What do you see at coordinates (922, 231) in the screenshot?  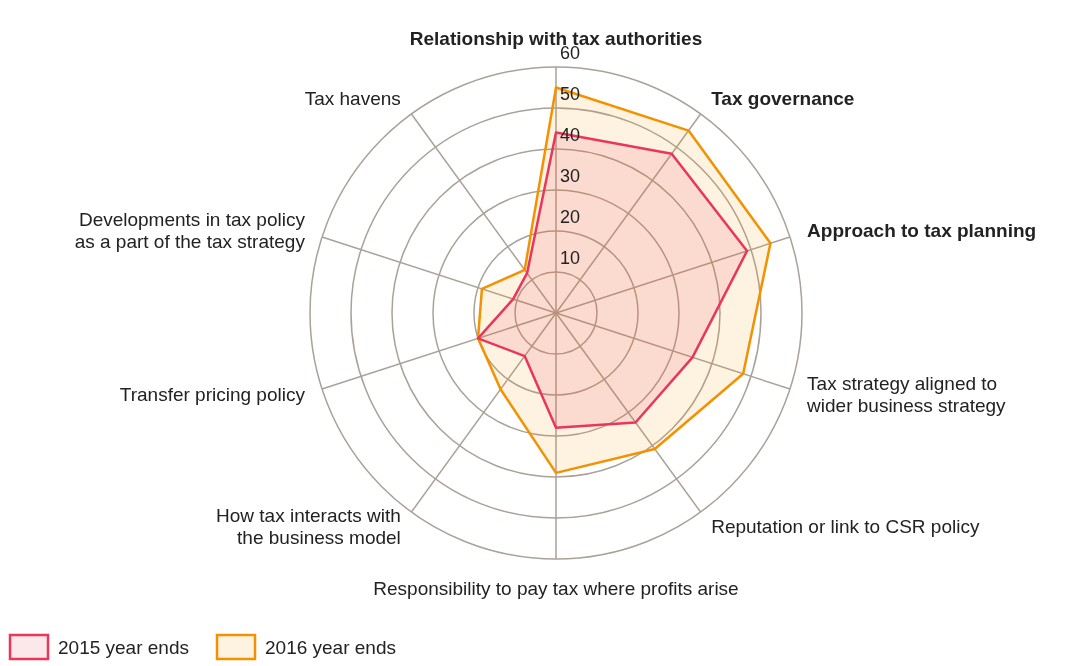 I see `spoke-label: Approach to tax planning` at bounding box center [922, 231].